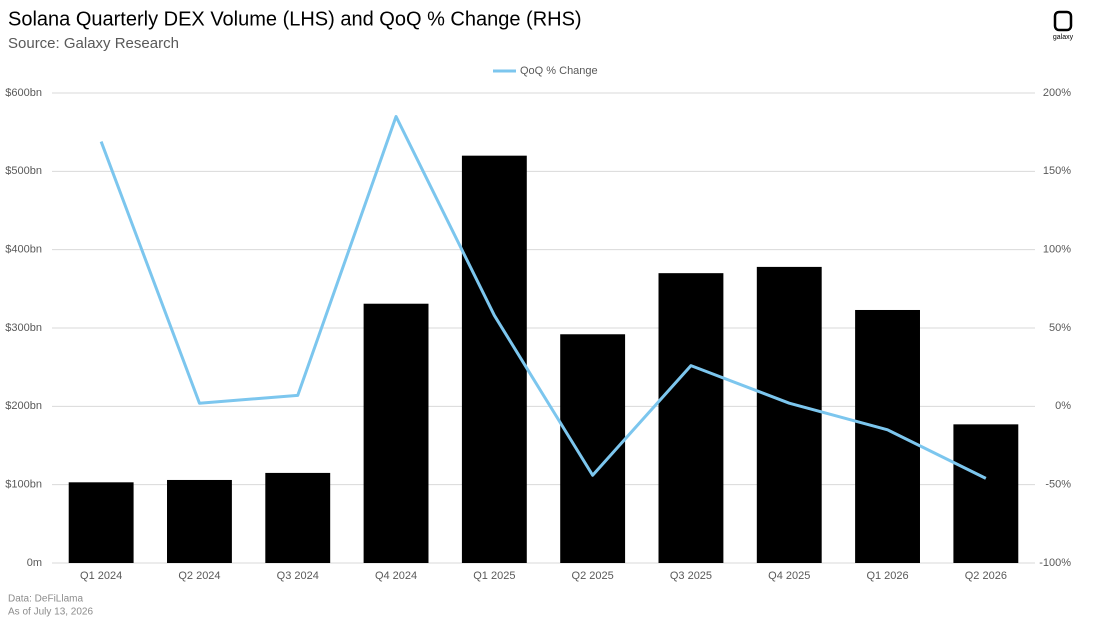 This screenshot has height=619, width=1100. What do you see at coordinates (23, 93) in the screenshot?
I see `y-tick-label: $600bn` at bounding box center [23, 93].